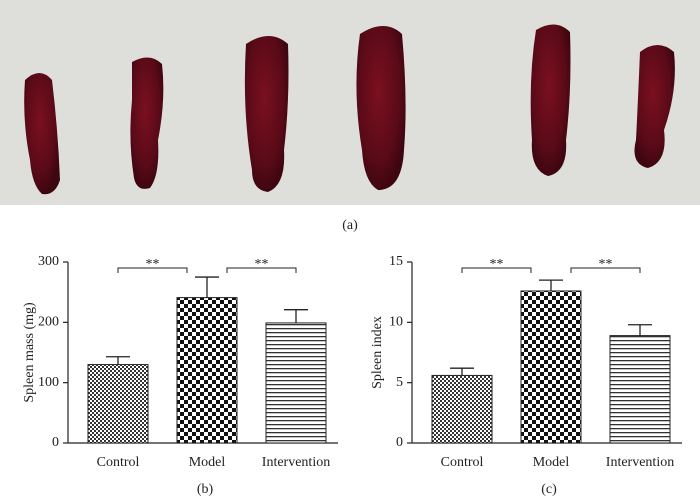 The height and width of the screenshot is (501, 700). I want to click on y-tick-label: 5, so click(399, 382).